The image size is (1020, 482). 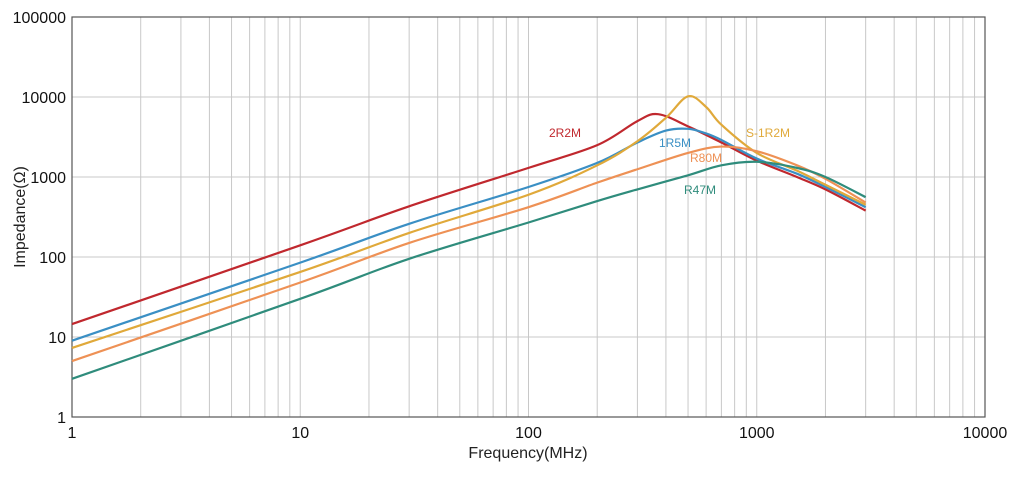 What do you see at coordinates (527, 453) in the screenshot?
I see `x-axis-label: Frequency(MHz)` at bounding box center [527, 453].